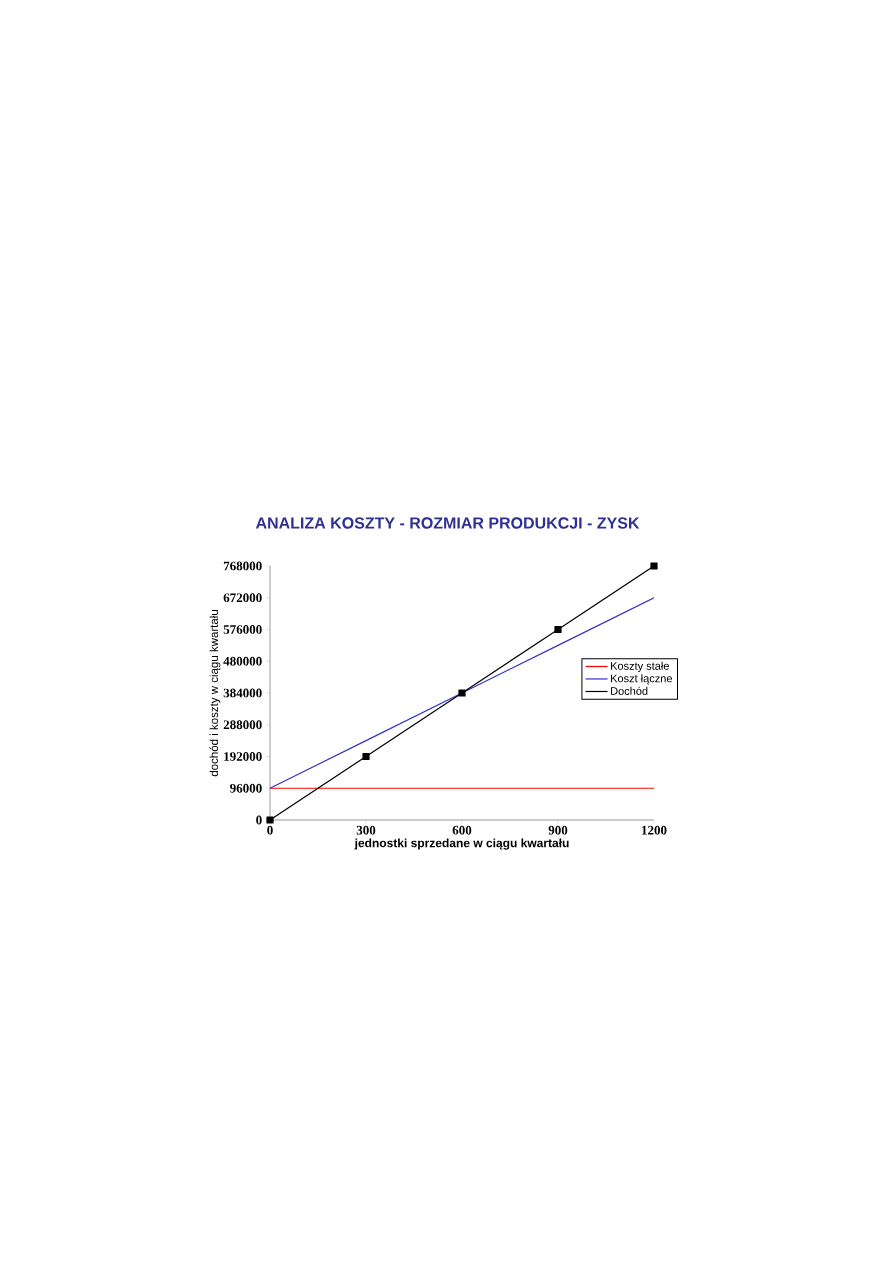 This screenshot has height=1263, width=893. What do you see at coordinates (462, 830) in the screenshot?
I see `x-tick-label: 600` at bounding box center [462, 830].